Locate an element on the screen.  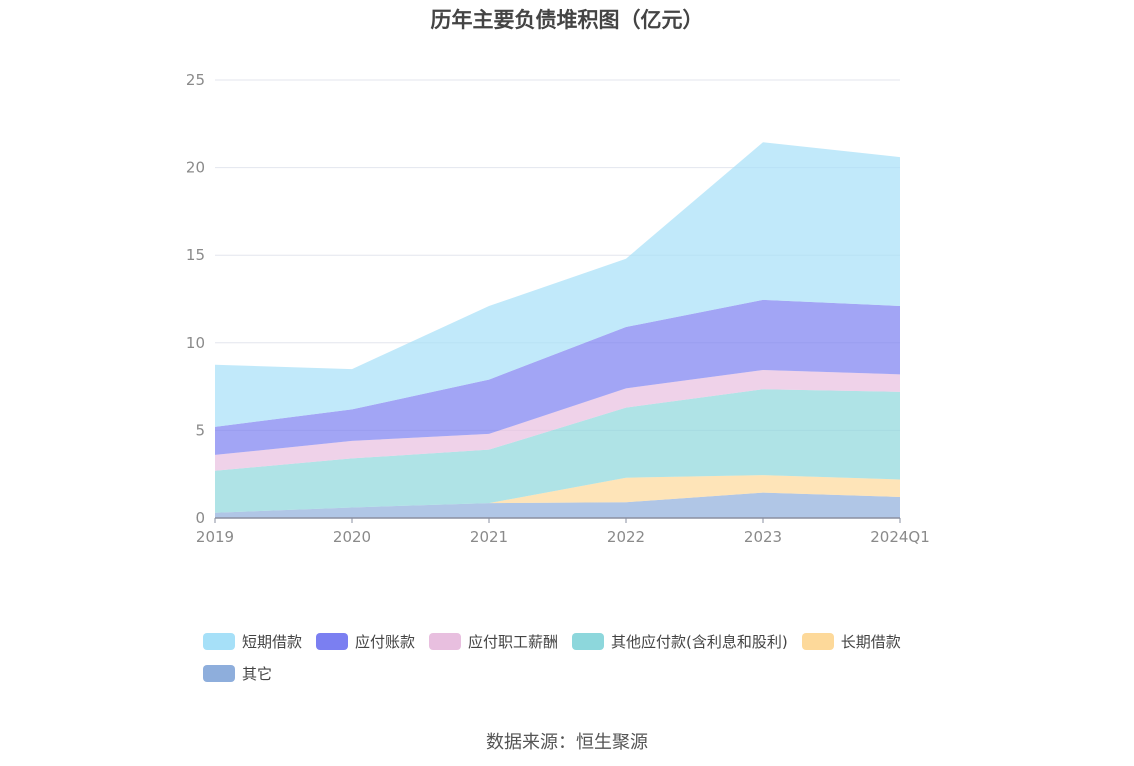
legend-item: 其他应付款(含利息和股利) is located at coordinates (680, 641).